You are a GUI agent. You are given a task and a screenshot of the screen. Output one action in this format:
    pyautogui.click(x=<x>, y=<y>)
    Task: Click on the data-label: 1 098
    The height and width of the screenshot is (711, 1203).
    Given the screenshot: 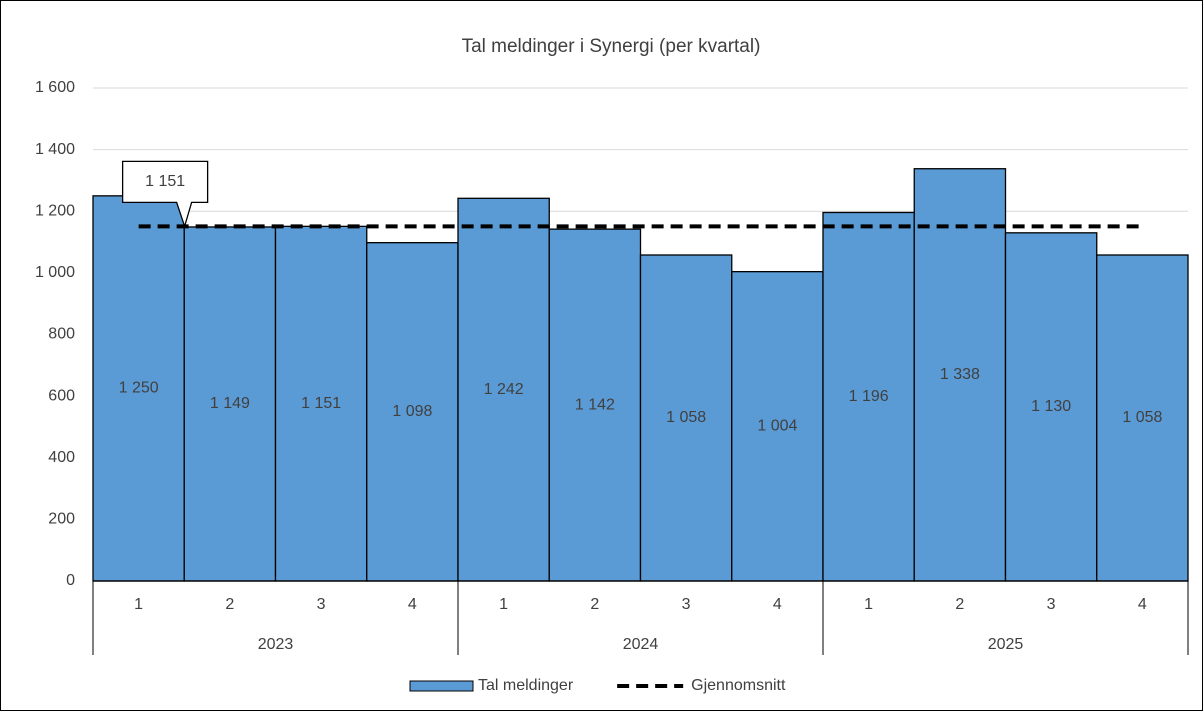 What is the action you would take?
    pyautogui.click(x=412, y=411)
    